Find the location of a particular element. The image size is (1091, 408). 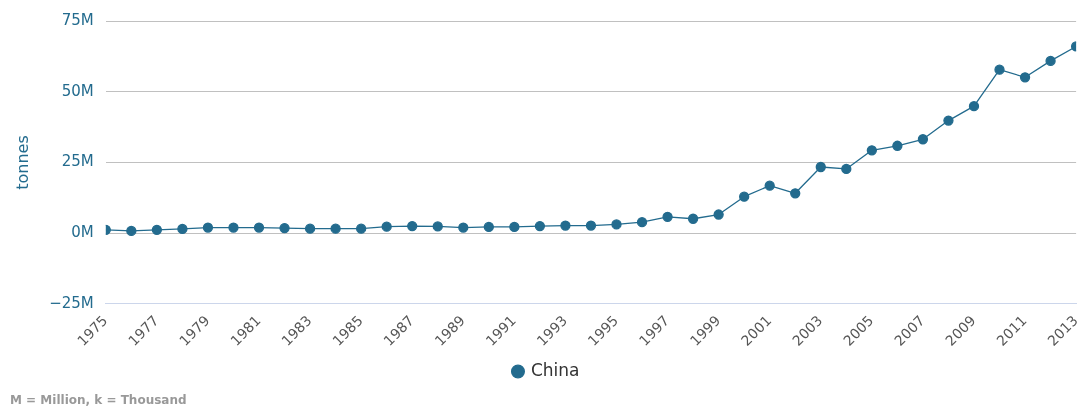

y-tick-label: 50M is located at coordinates (77, 90).